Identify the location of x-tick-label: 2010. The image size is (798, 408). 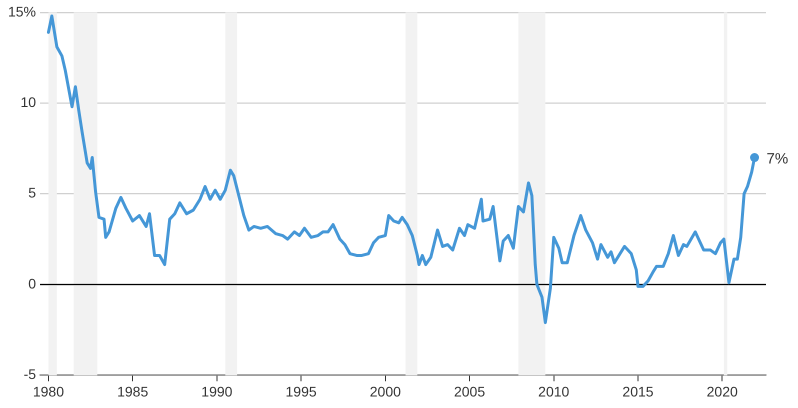
(554, 391).